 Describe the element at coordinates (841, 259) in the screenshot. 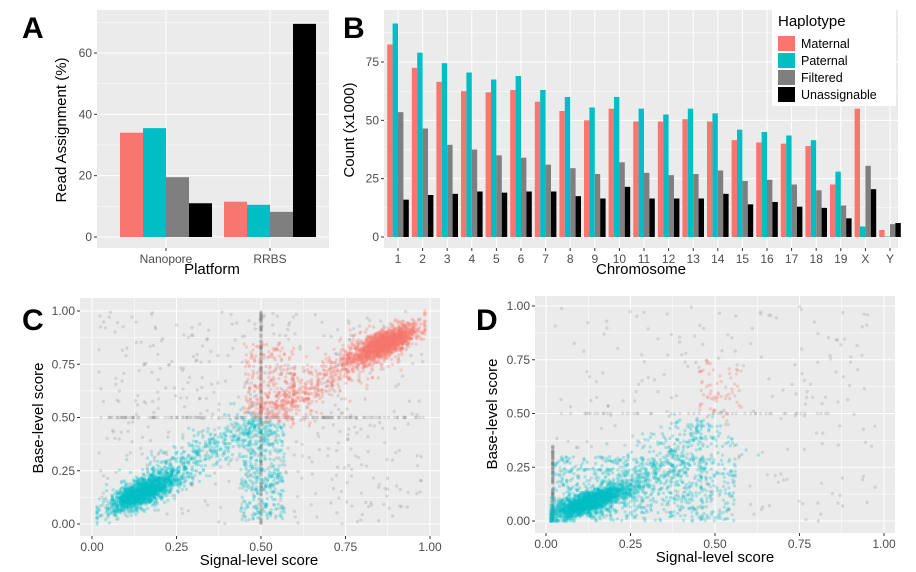

I see `panel-b-xtick-label: 19` at that location.